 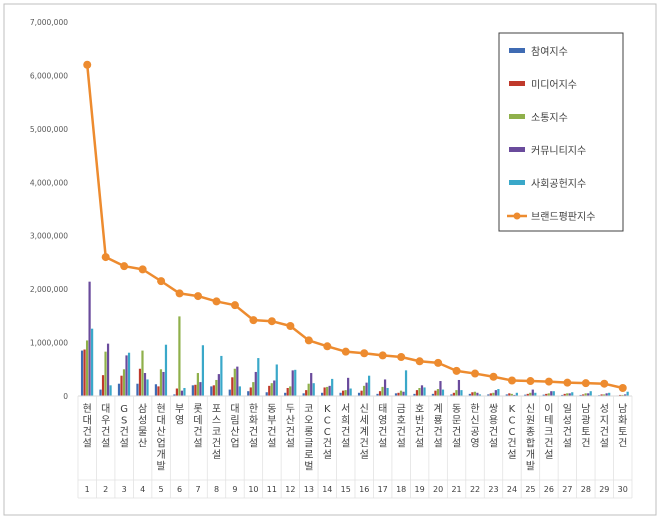 What do you see at coordinates (517, 116) in the screenshot?
I see `legend-swatch-소통지수` at bounding box center [517, 116].